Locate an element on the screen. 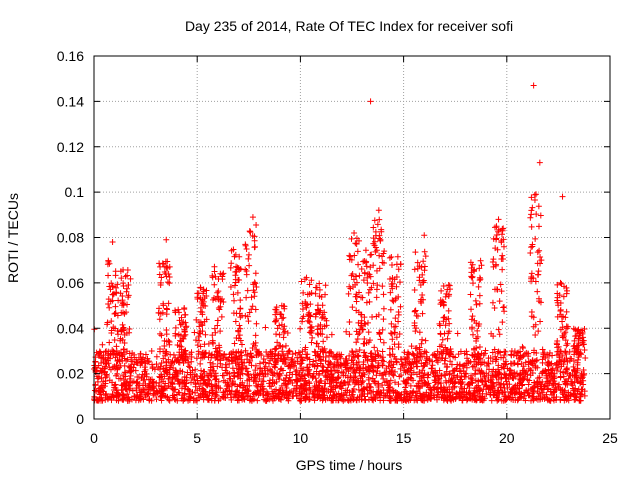 The image size is (640, 480). y-tick-label: 0.16 is located at coordinates (70, 56).